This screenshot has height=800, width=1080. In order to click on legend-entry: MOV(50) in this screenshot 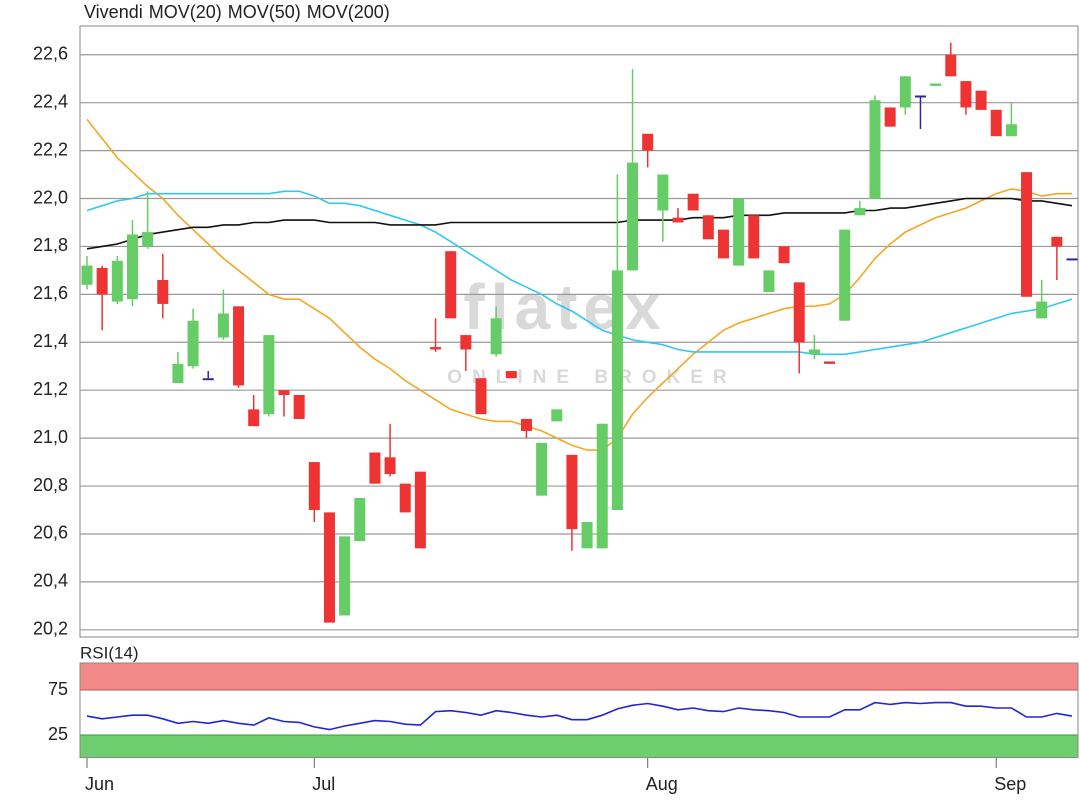, I will do `click(264, 12)`.